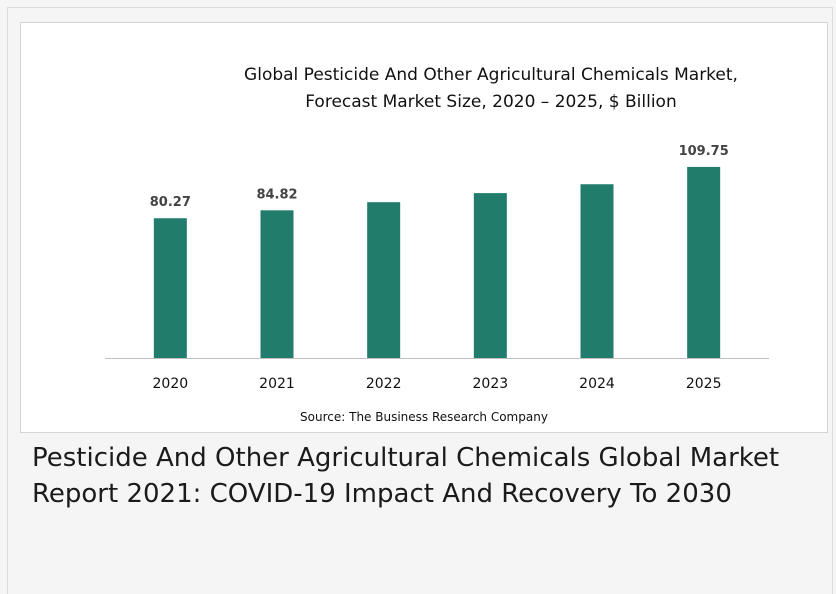  Describe the element at coordinates (597, 384) in the screenshot. I see `x-tick-label-2024: 2024` at that location.